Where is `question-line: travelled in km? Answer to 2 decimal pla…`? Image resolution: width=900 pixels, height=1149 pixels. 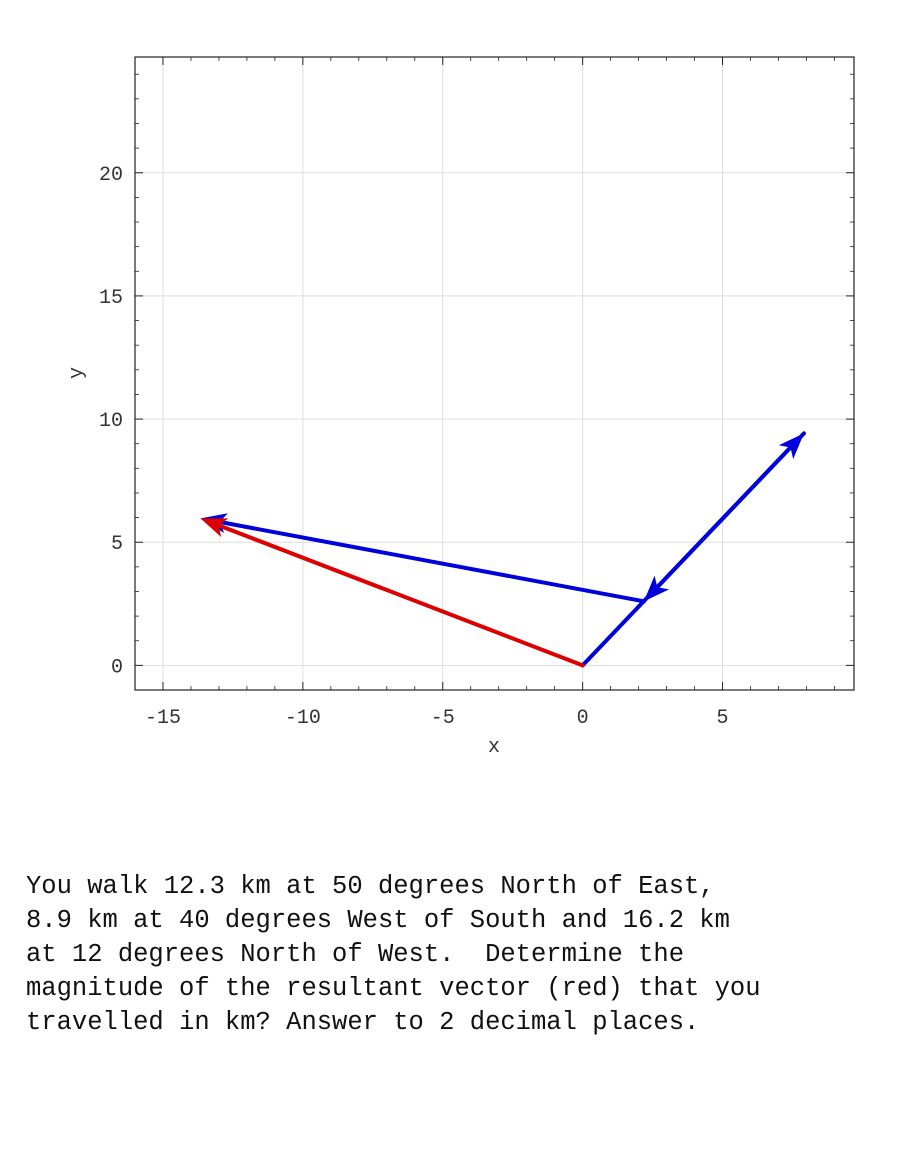
question-line: travelled in km? Answer to 2 decimal pla… is located at coordinates (363, 1022).